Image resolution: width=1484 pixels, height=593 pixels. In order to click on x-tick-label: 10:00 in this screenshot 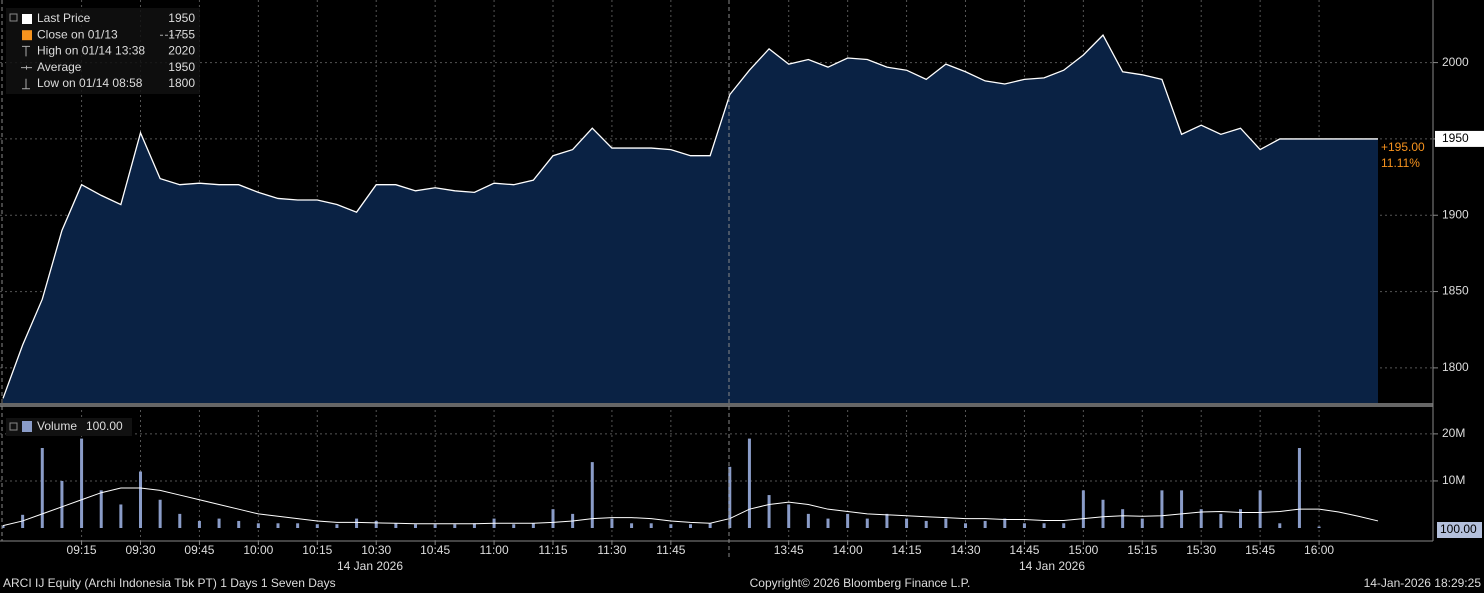, I will do `click(258, 550)`.